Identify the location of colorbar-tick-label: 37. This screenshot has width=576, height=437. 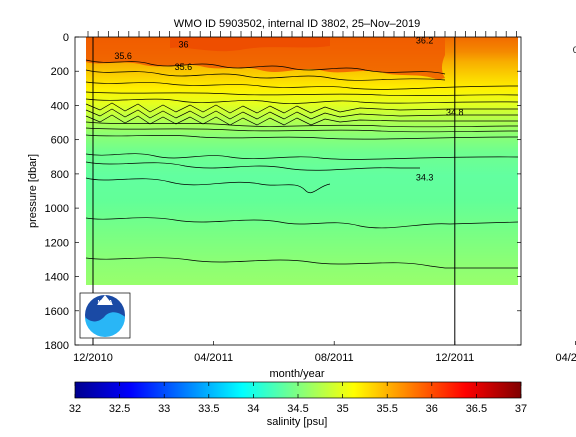
(521, 409).